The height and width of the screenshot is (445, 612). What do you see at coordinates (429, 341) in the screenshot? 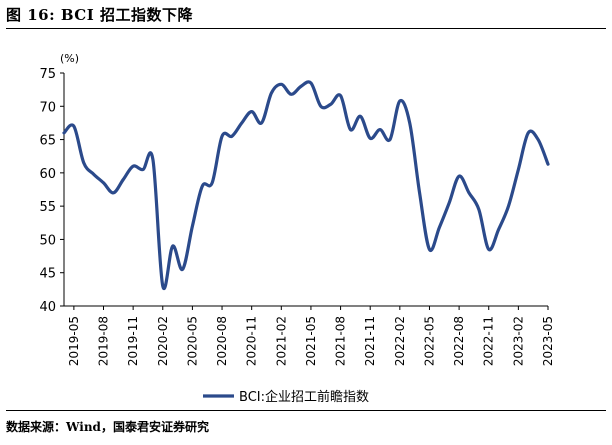
I see `x-tick-label: 2022-05` at bounding box center [429, 341].